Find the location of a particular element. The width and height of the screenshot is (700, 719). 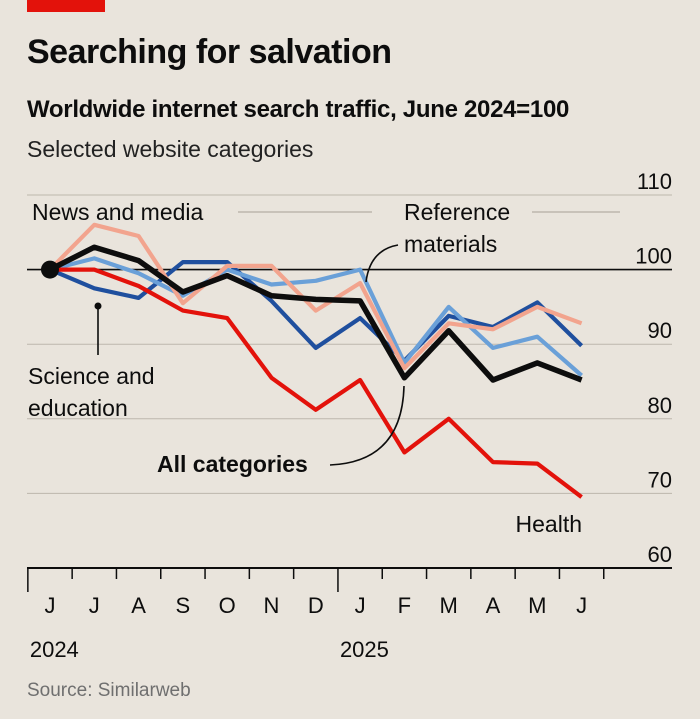

annotation-reference-materials: materials is located at coordinates (450, 244).